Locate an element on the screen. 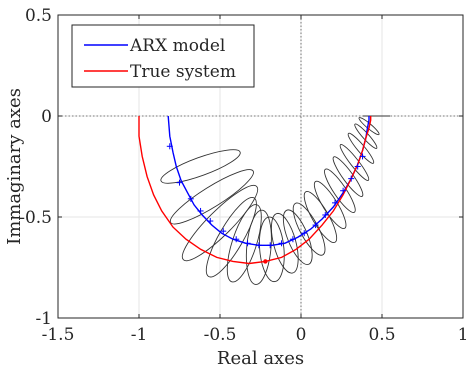 This screenshot has width=471, height=374. y-tick-label: 0.5 is located at coordinates (38, 16).